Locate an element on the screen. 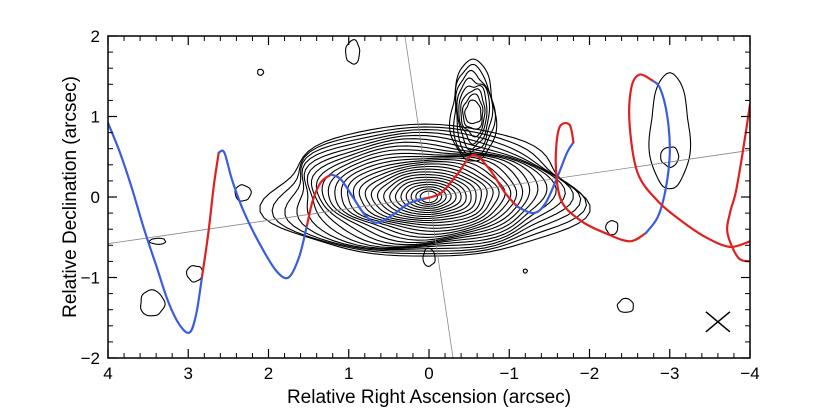 This screenshot has height=411, width=830. x-tick-label: 3 is located at coordinates (188, 373).